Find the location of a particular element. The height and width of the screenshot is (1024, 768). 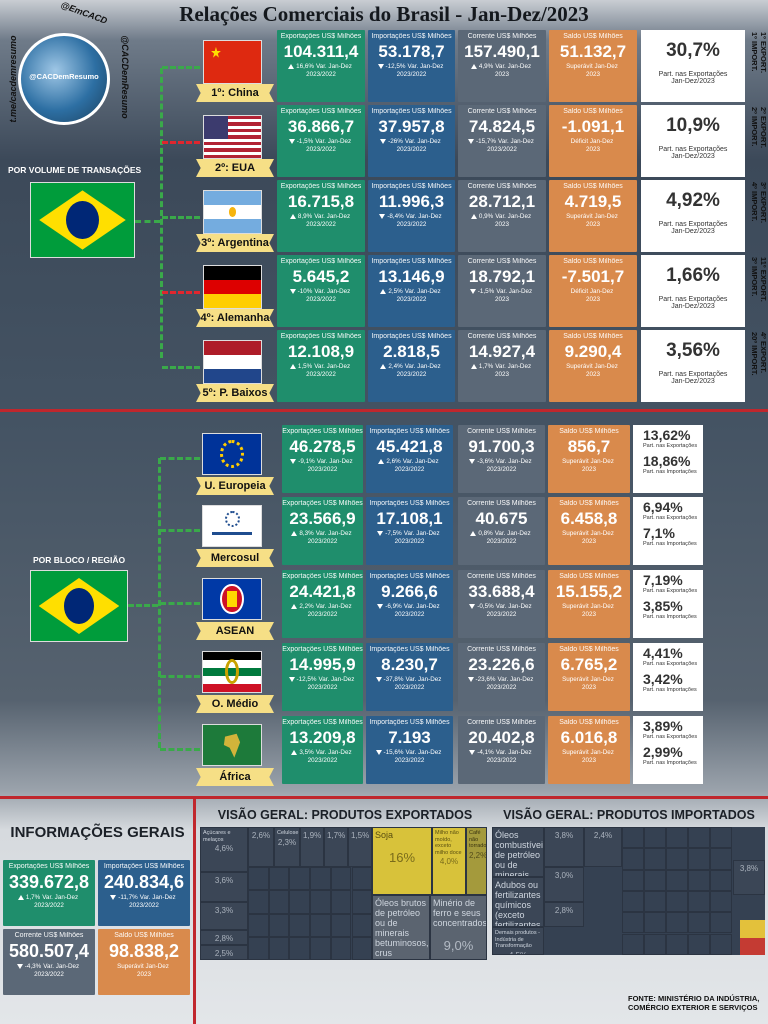

card-sub: -6,9% Var. Jan-Dez is located at coordinates (409, 607).